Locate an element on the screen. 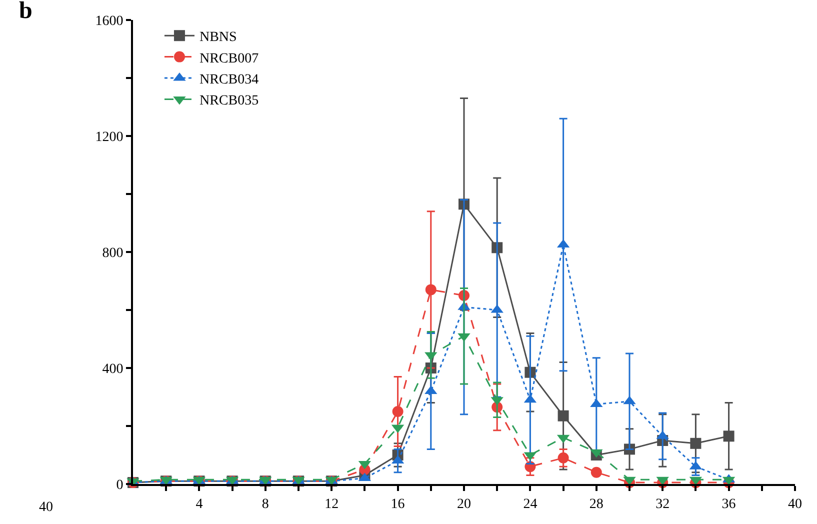 This screenshot has height=524, width=817. x-tick-label: 12 is located at coordinates (331, 504).